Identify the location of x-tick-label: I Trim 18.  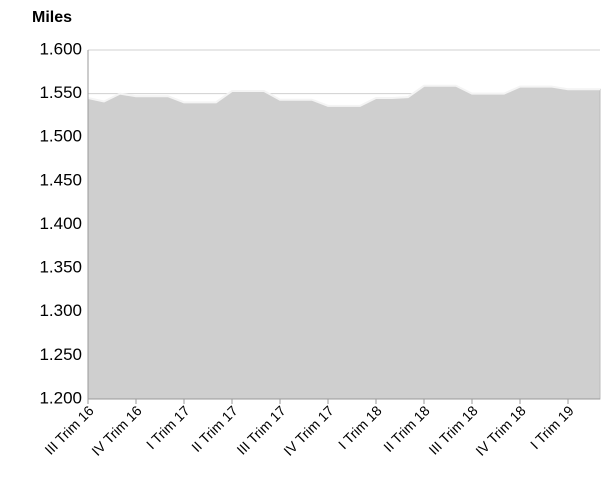
(360, 427).